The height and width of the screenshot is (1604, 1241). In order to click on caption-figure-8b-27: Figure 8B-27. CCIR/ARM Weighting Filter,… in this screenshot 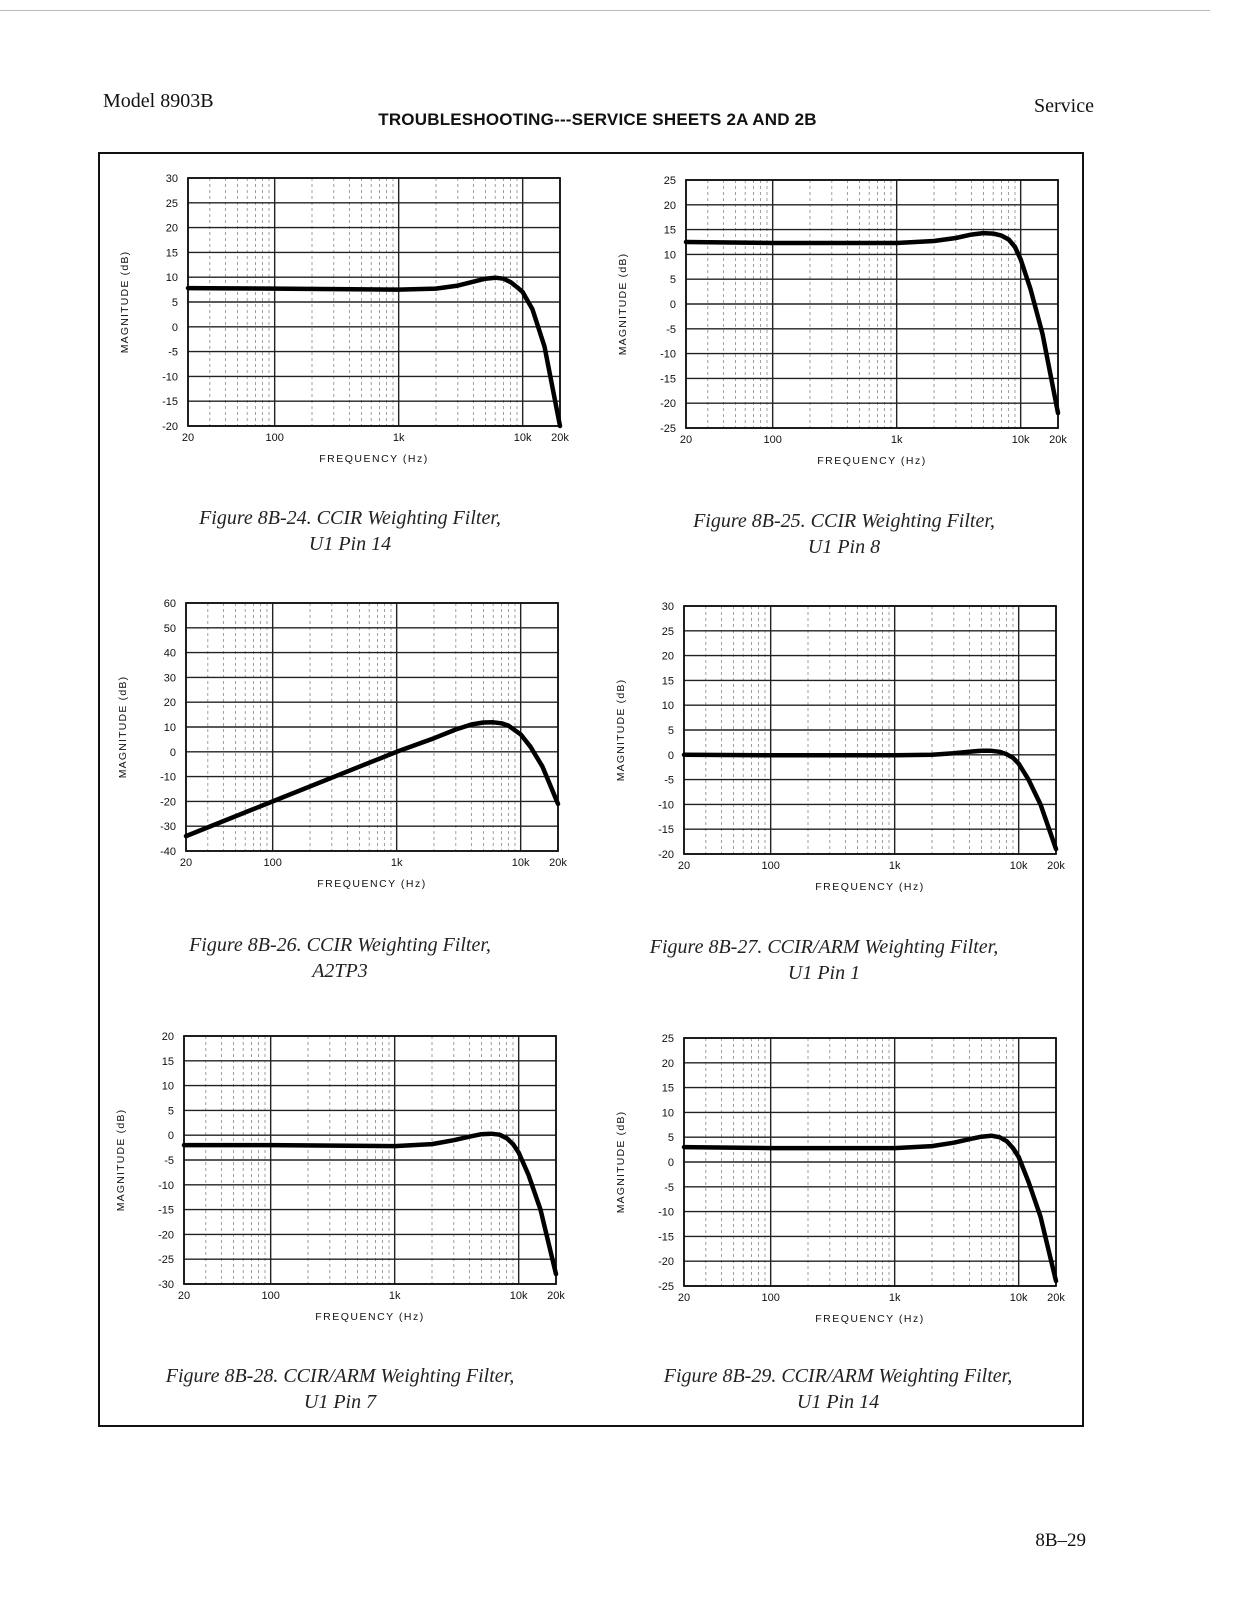, I will do `click(824, 960)`.